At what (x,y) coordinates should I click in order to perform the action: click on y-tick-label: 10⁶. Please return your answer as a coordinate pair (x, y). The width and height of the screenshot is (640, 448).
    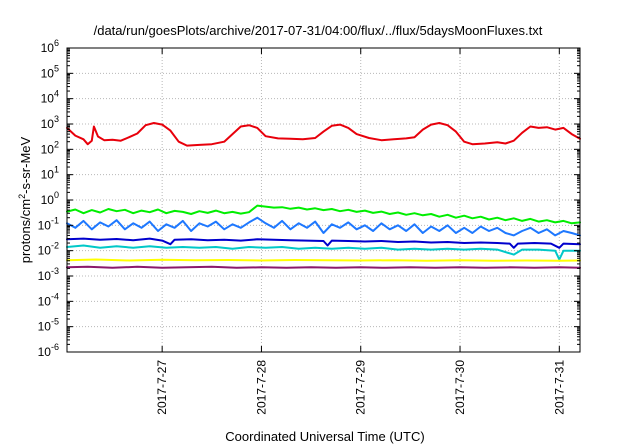
    Looking at the image, I should click on (50, 46).